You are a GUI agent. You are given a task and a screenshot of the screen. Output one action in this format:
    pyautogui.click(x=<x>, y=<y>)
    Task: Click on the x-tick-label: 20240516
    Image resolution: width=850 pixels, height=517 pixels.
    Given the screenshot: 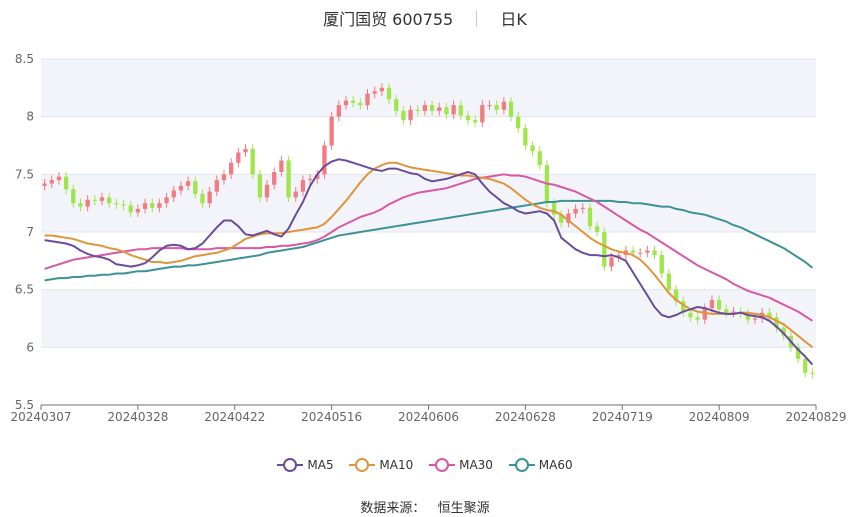 What is the action you would take?
    pyautogui.click(x=331, y=417)
    